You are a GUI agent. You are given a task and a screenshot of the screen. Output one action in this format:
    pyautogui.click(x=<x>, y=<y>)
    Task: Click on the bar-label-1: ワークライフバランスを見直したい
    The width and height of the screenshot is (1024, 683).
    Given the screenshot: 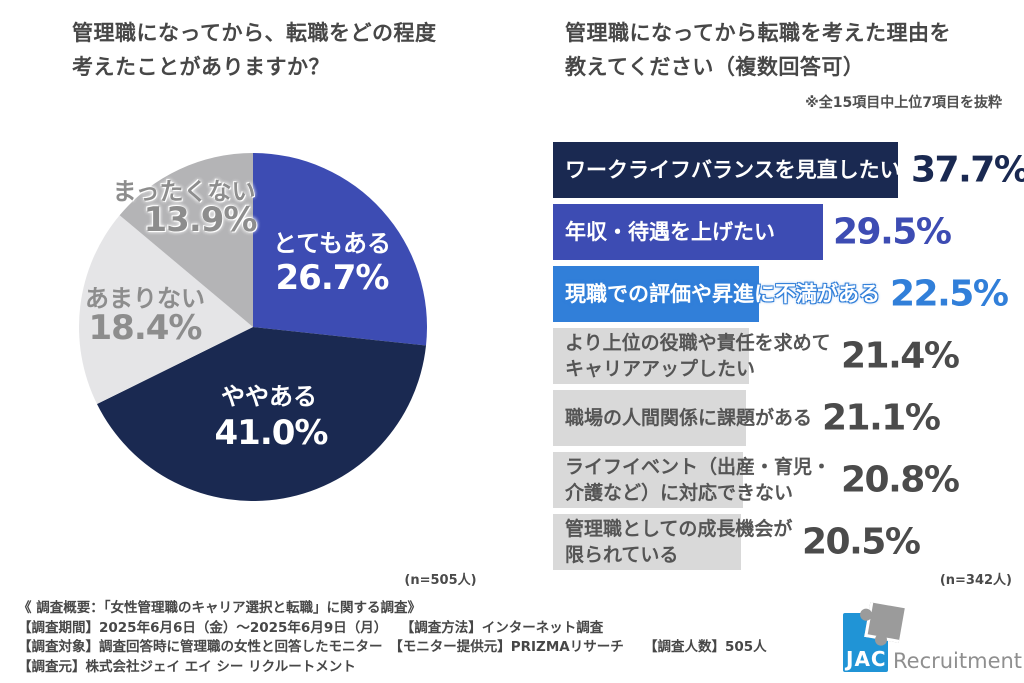 What is the action you would take?
    pyautogui.click(x=733, y=170)
    